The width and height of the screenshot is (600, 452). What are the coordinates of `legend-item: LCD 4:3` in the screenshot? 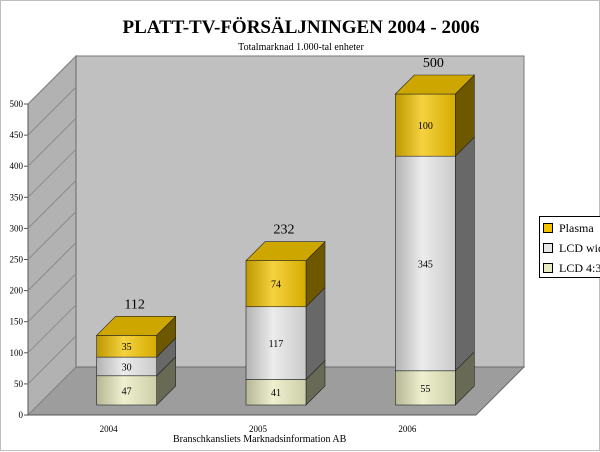 It's located at (571, 268).